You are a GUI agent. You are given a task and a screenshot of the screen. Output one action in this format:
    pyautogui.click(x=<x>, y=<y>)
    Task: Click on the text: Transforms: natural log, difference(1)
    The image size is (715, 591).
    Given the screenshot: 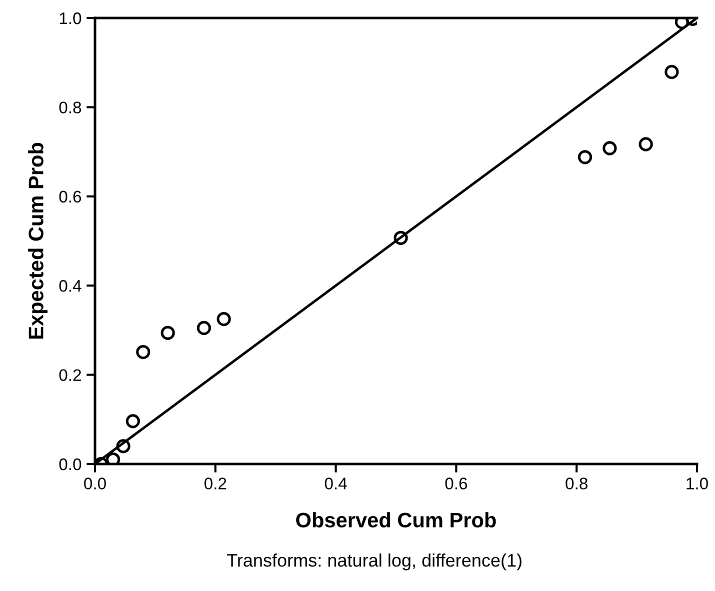 What is the action you would take?
    pyautogui.click(x=374, y=561)
    